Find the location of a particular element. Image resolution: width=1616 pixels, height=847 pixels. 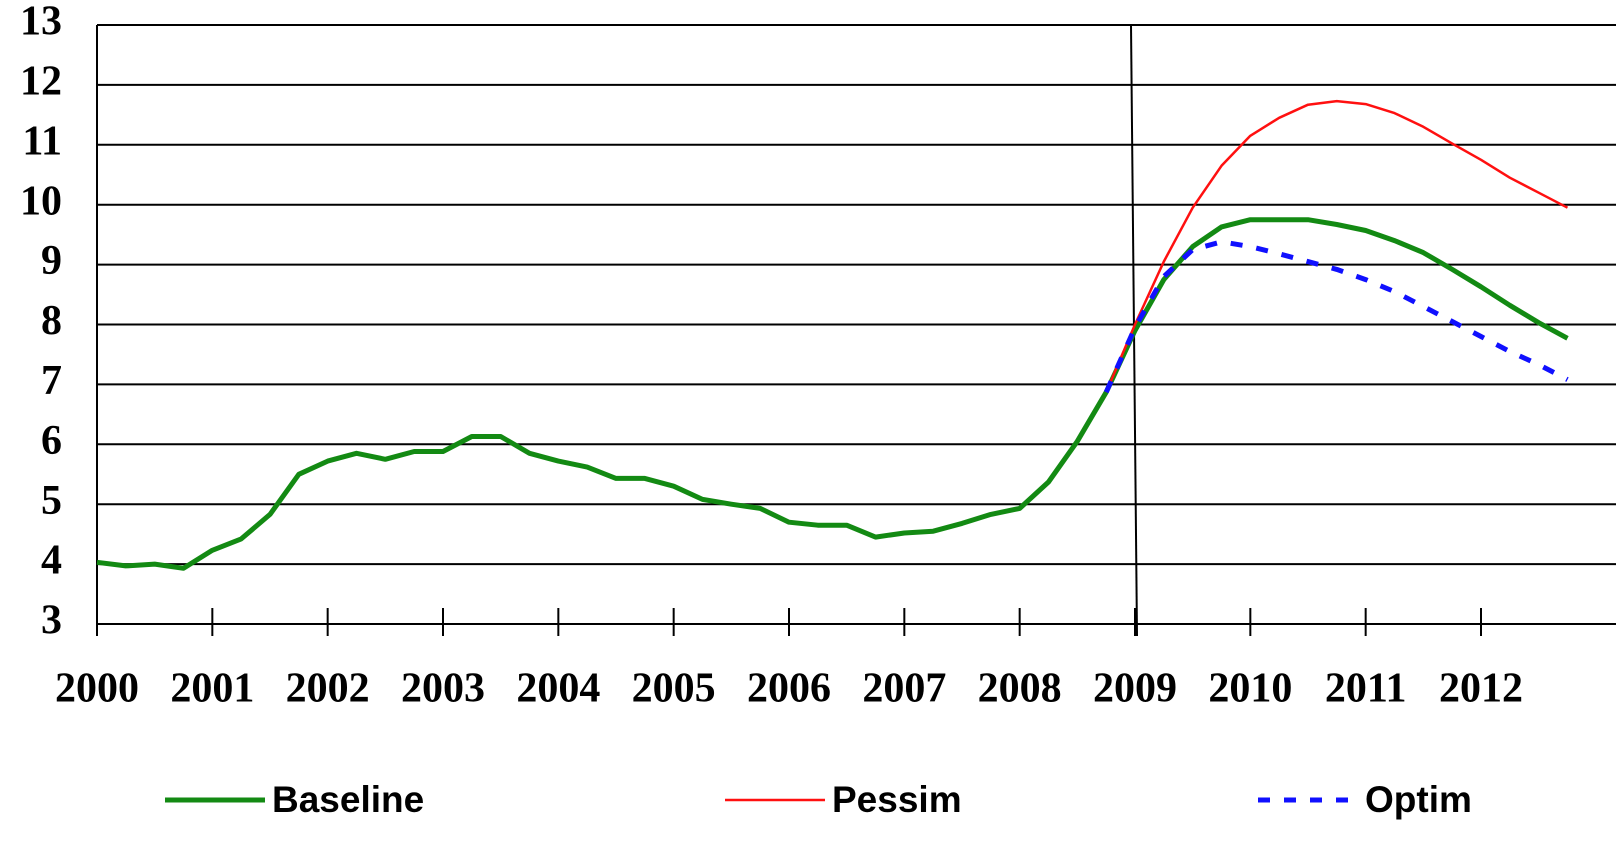

x-tick-label: 2007 is located at coordinates (904, 689).